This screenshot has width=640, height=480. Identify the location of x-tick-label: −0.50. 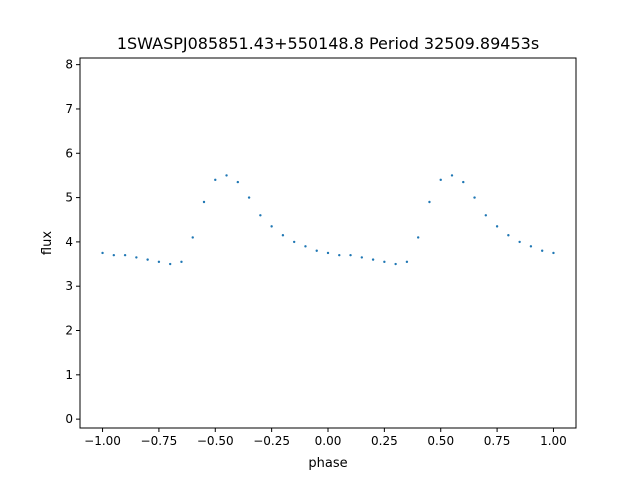
(215, 441).